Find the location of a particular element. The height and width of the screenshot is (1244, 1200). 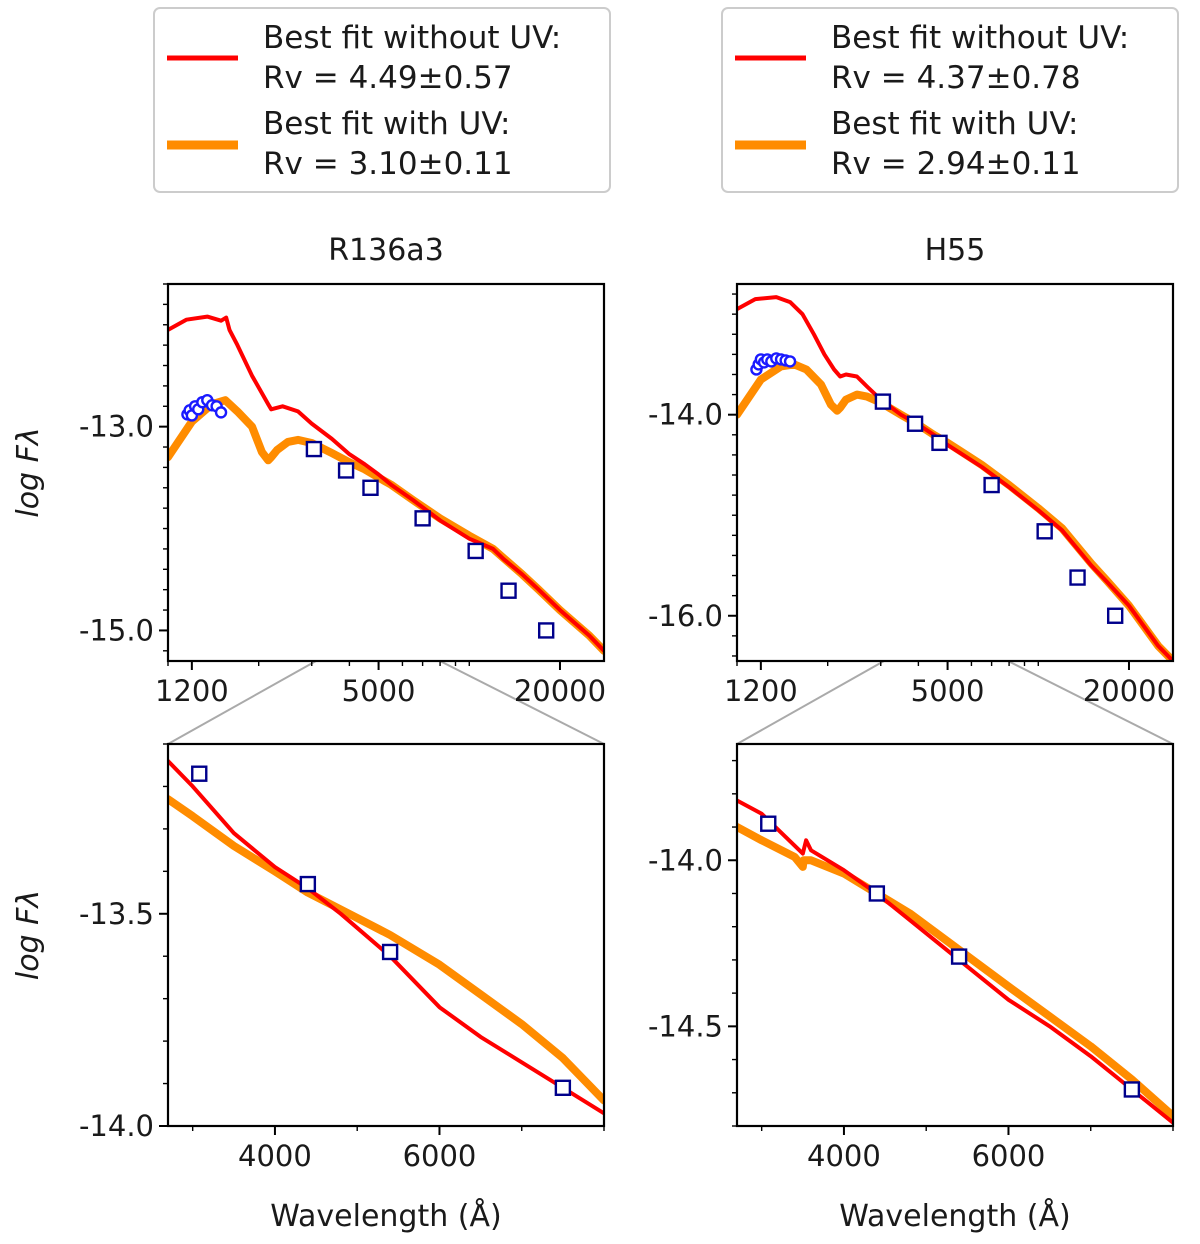

zoom-connector-left-a is located at coordinates (242, 702).